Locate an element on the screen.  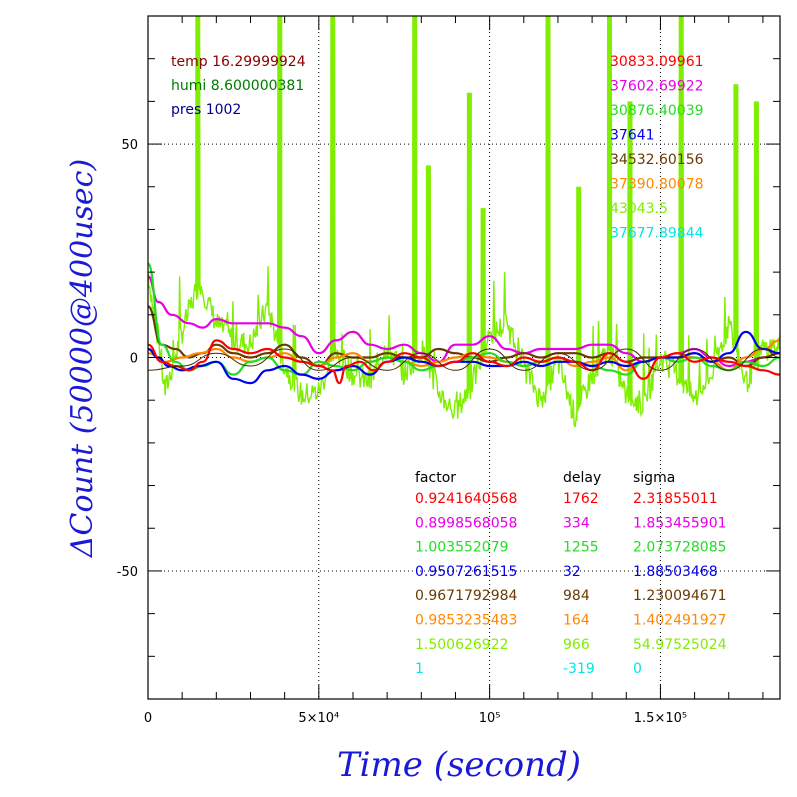
table-cell: 966 is located at coordinates (576, 645).